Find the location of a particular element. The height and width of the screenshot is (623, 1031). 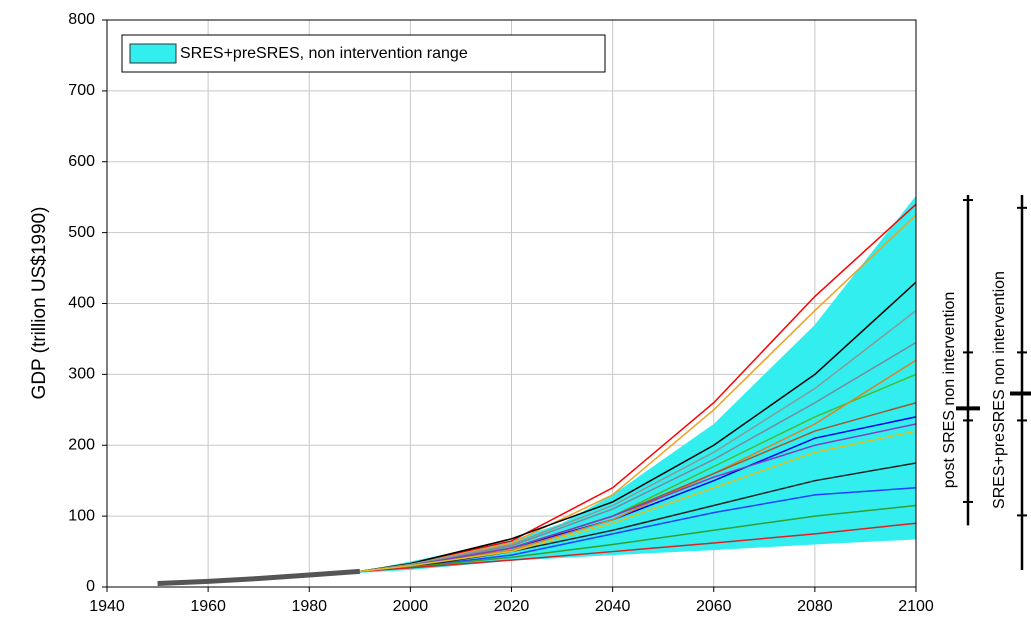

y-tick-label: 300 is located at coordinates (81, 374).